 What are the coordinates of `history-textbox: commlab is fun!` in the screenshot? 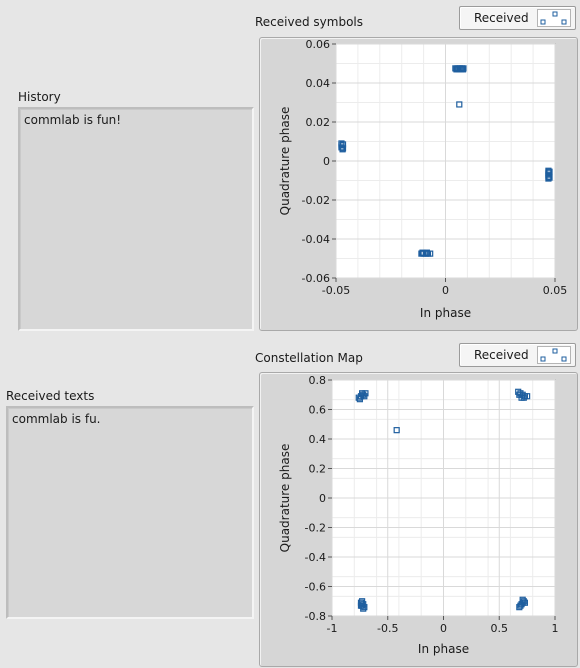 It's located at (136, 219).